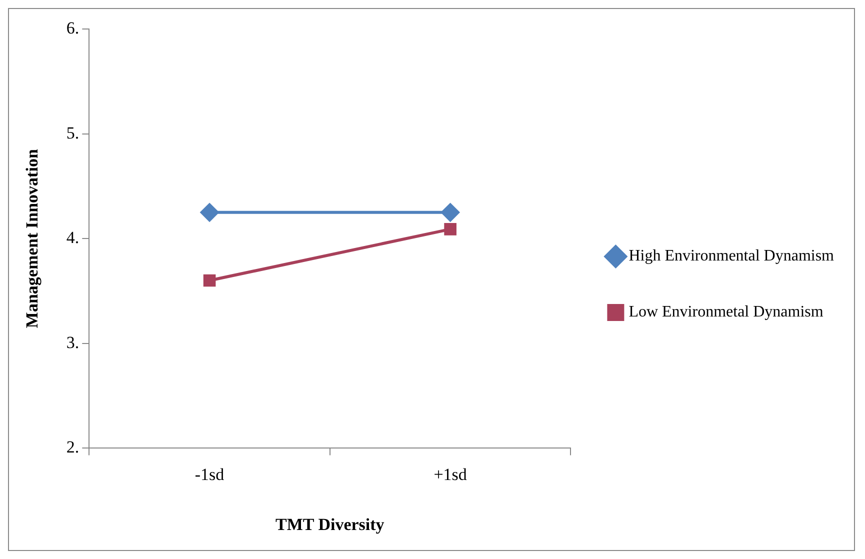 This screenshot has height=559, width=865. Describe the element at coordinates (209, 474) in the screenshot. I see `x-tick-label: -1sd` at that location.